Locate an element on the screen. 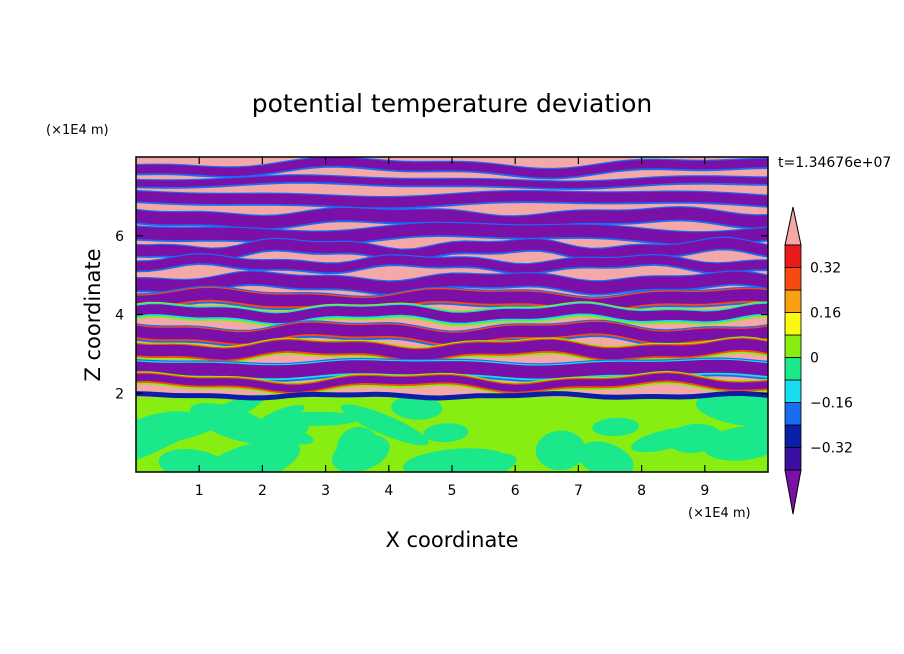 This screenshot has height=654, width=904. x-tick-label: 1 is located at coordinates (199, 491).